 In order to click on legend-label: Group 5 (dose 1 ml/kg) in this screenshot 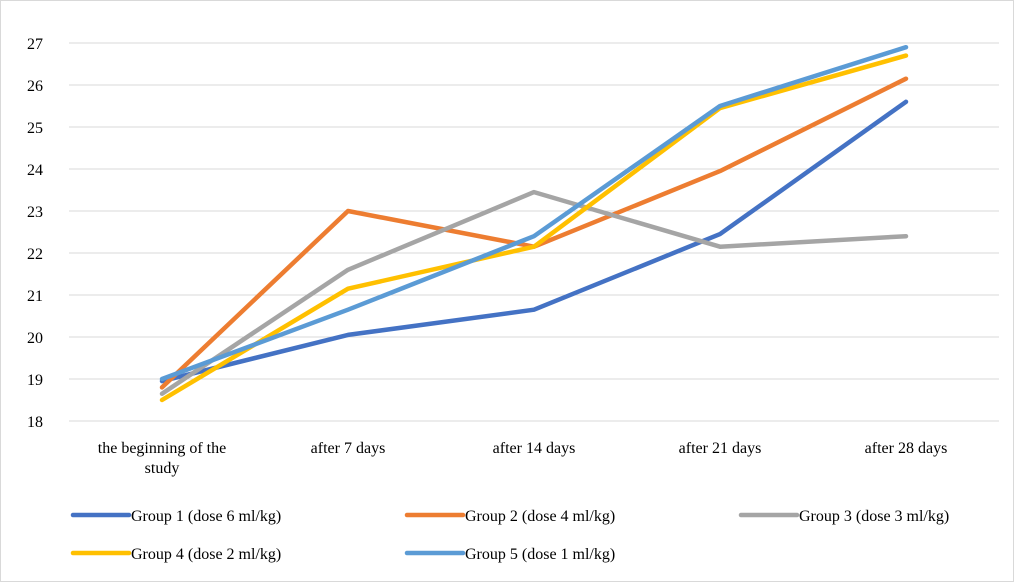, I will do `click(540, 554)`.